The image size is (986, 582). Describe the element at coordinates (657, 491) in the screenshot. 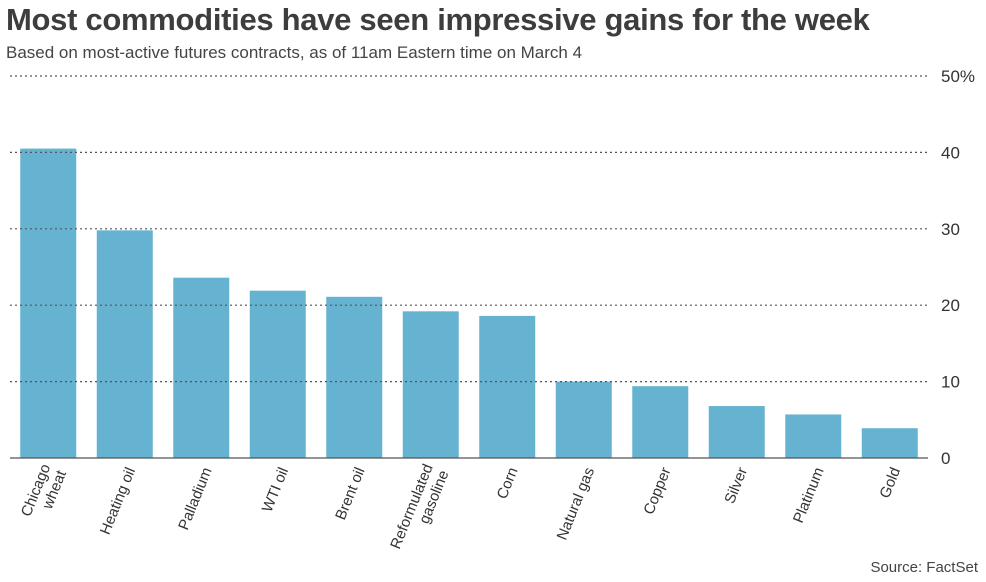

I see `x-tick-label: Copper` at that location.